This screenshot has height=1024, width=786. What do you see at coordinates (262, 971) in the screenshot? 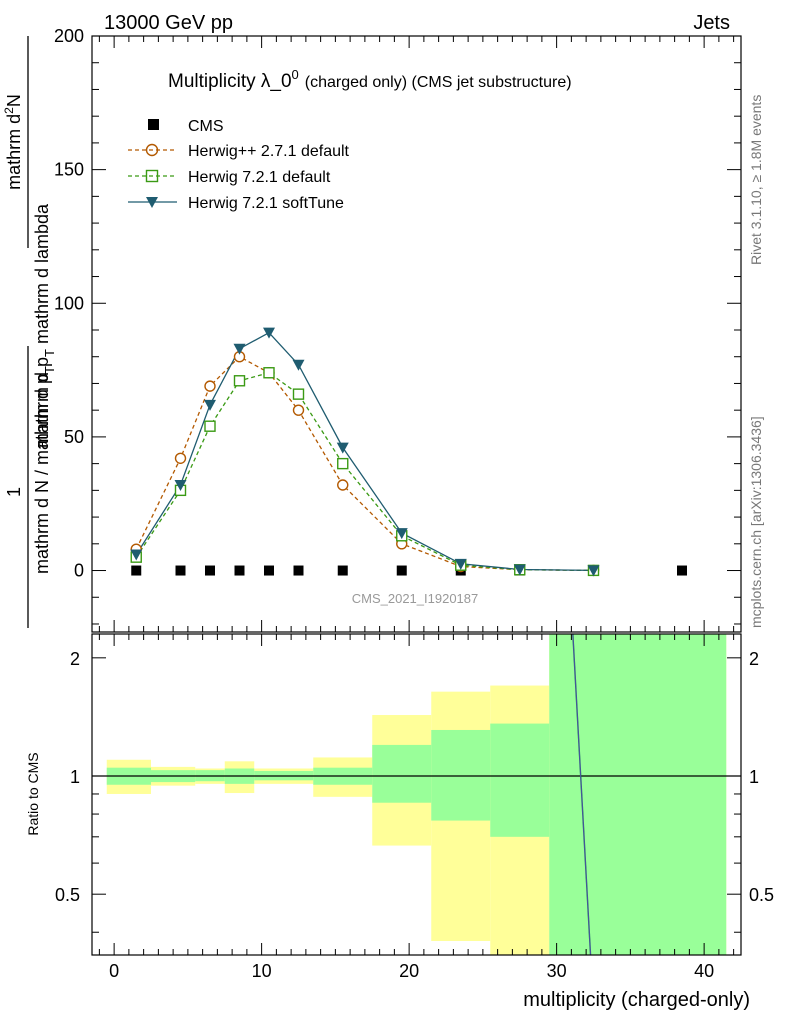
I see `x-tick-label: 10` at bounding box center [262, 971].